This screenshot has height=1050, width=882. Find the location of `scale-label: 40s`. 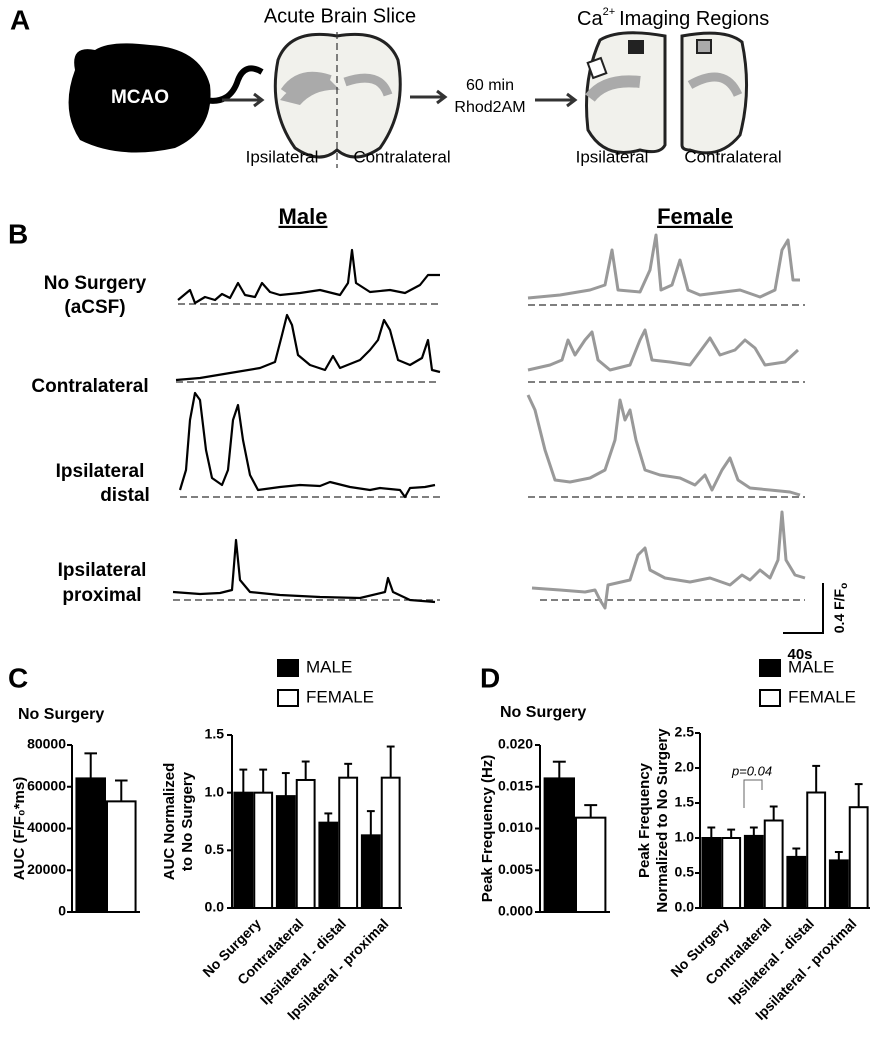

scale-label: 40s is located at coordinates (799, 654).